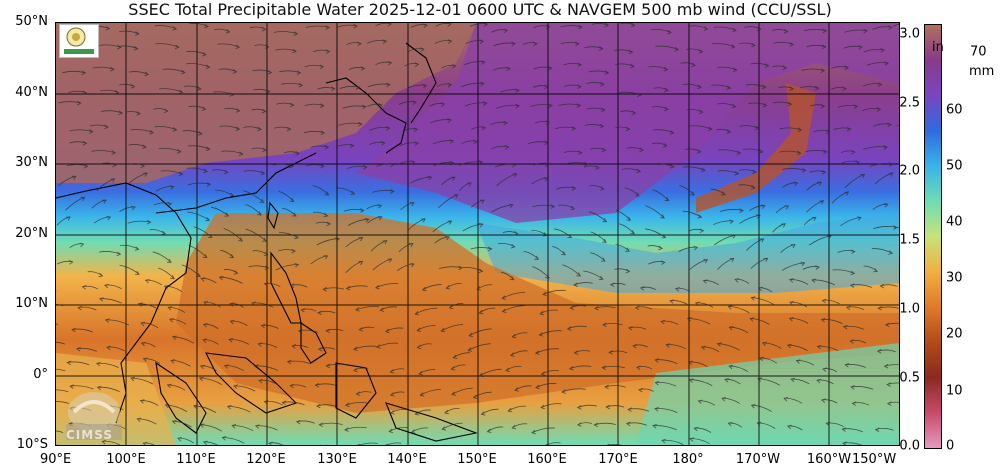 Image resolution: width=1000 pixels, height=470 pixels. What do you see at coordinates (618, 459) in the screenshot?
I see `longitude-label: 170°E` at bounding box center [618, 459].